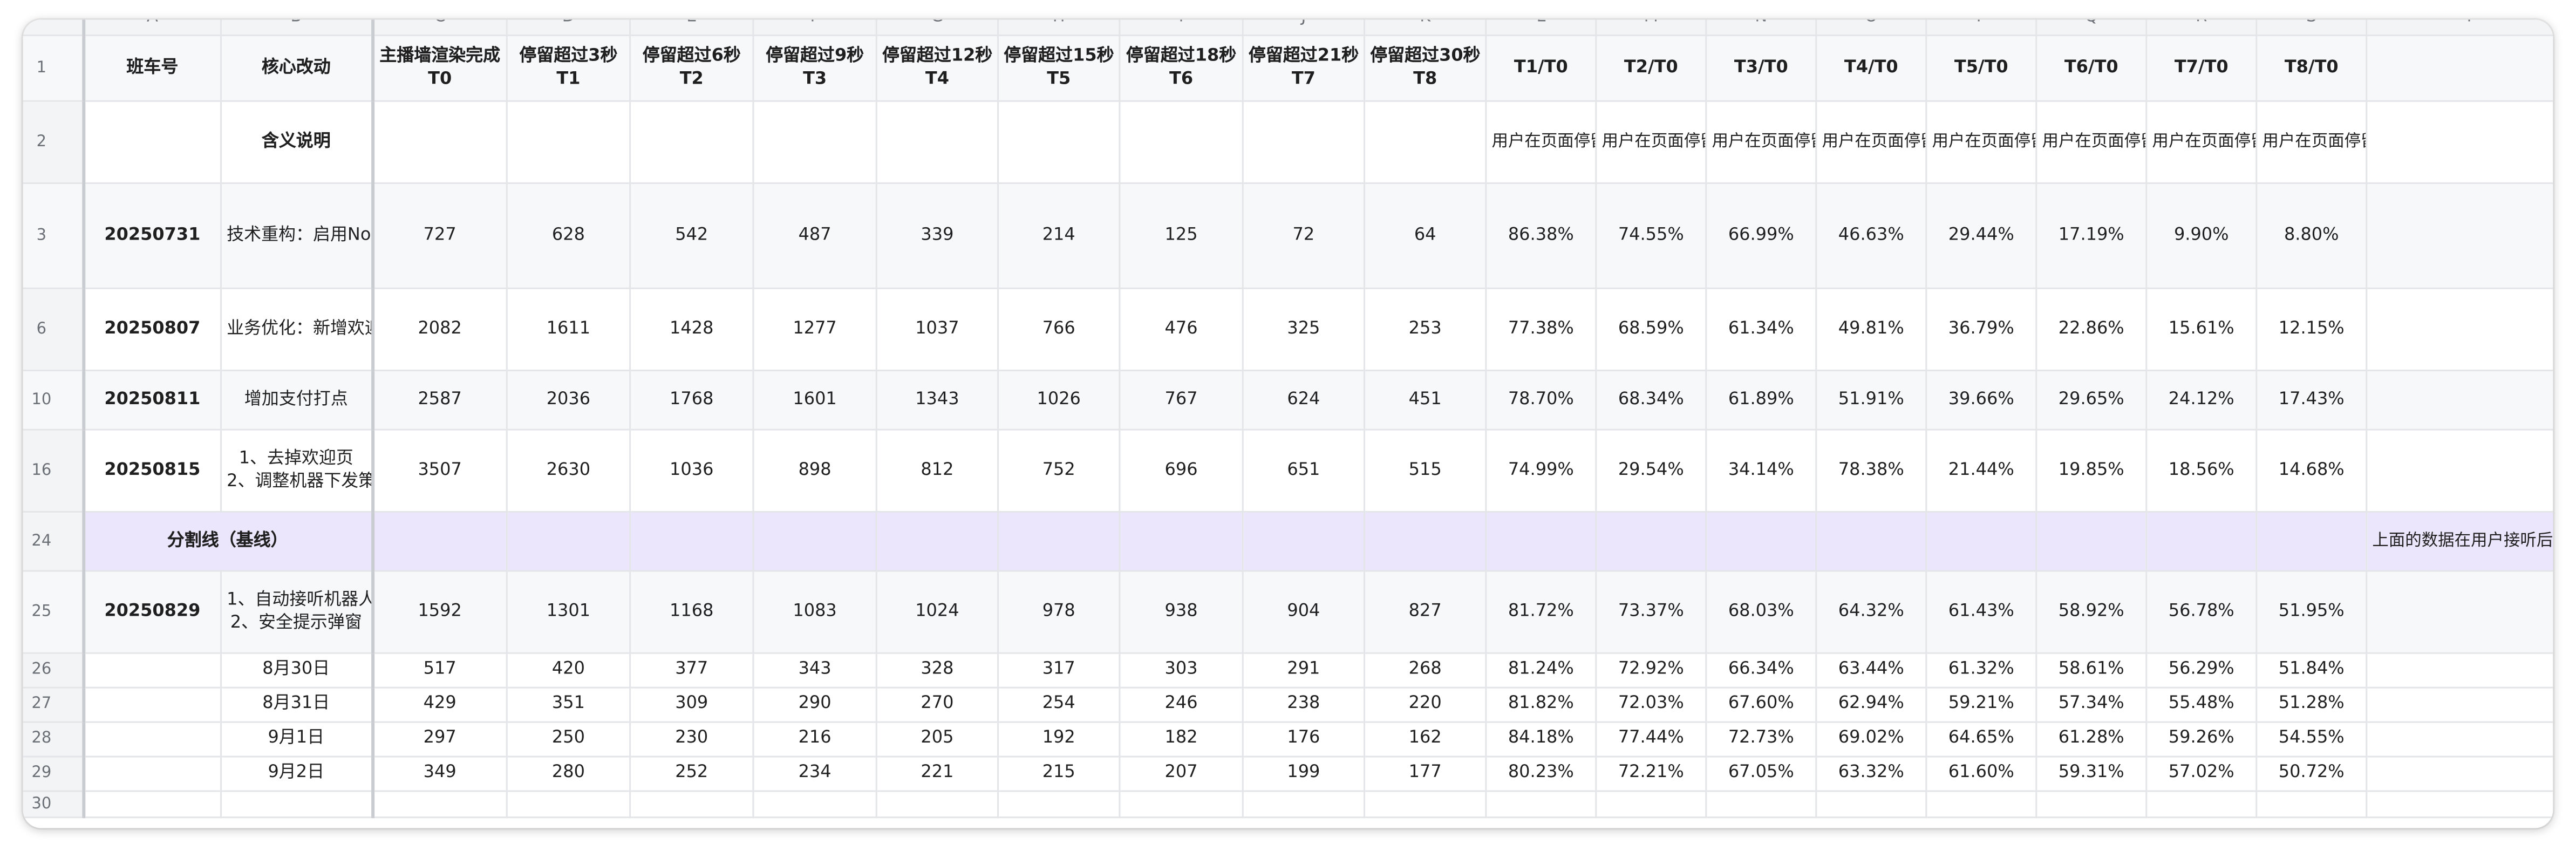 This screenshot has width=2576, height=851. Describe the element at coordinates (1541, 705) in the screenshot. I see `cell-l27: 81.82%` at that location.